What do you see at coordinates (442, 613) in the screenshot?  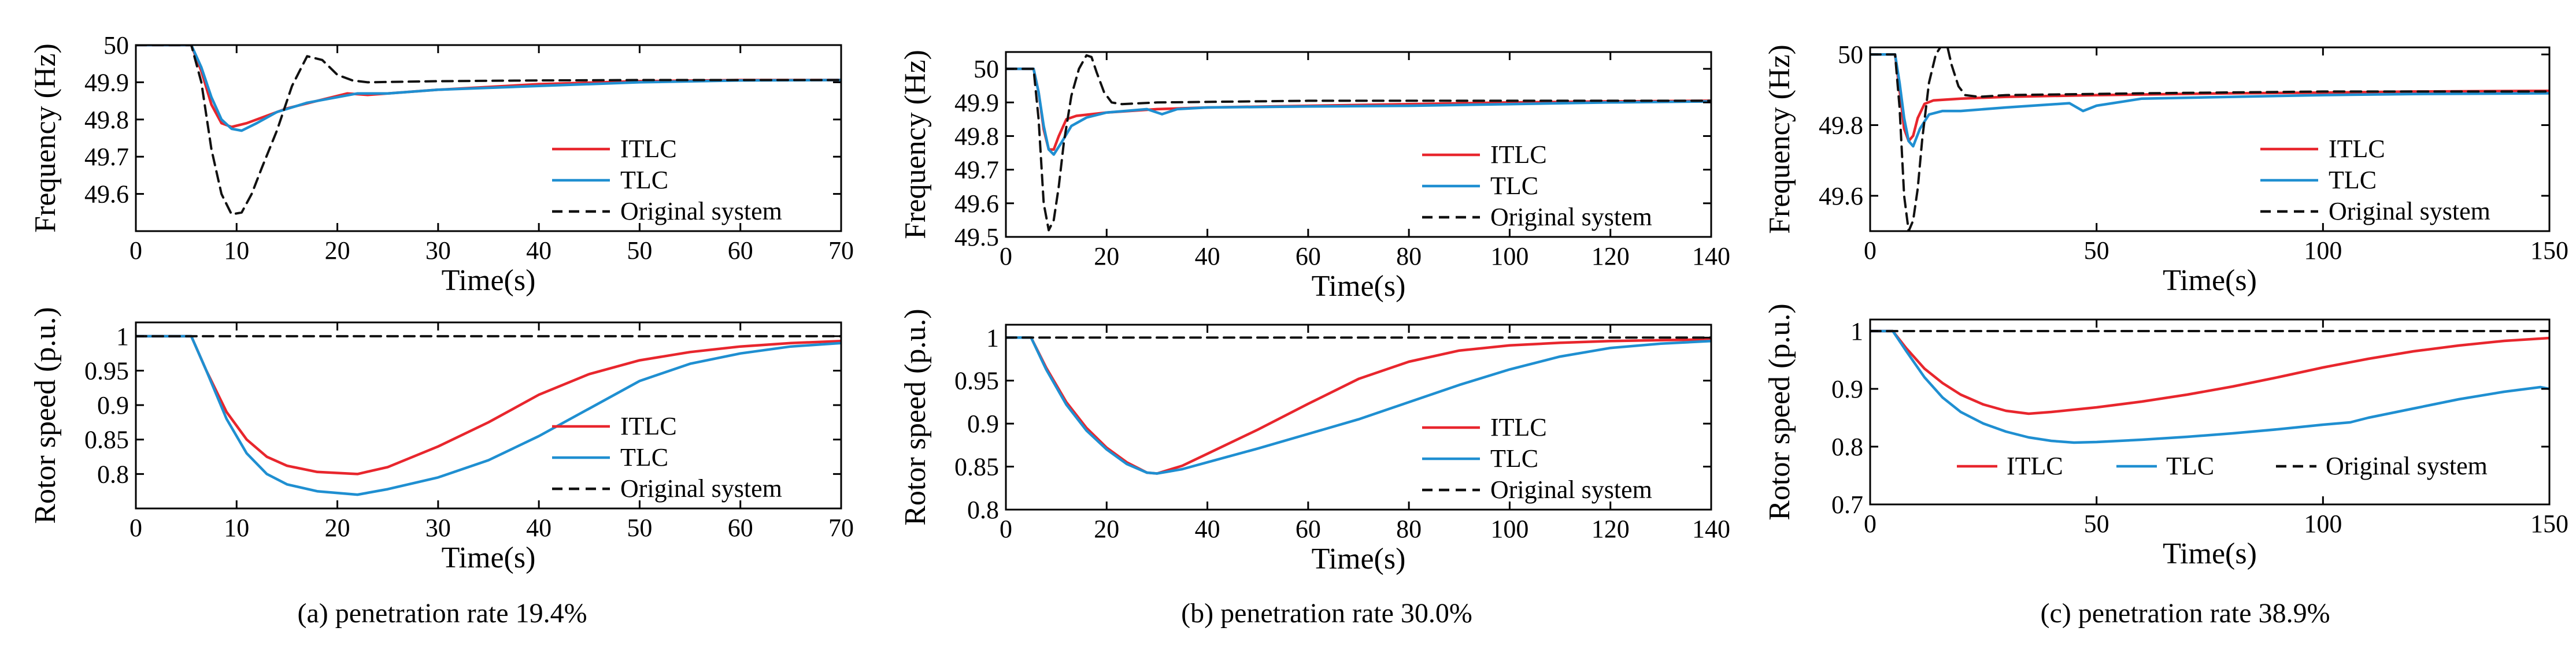 I see `caption-a: (a) penetration rate 19.4%` at bounding box center [442, 613].